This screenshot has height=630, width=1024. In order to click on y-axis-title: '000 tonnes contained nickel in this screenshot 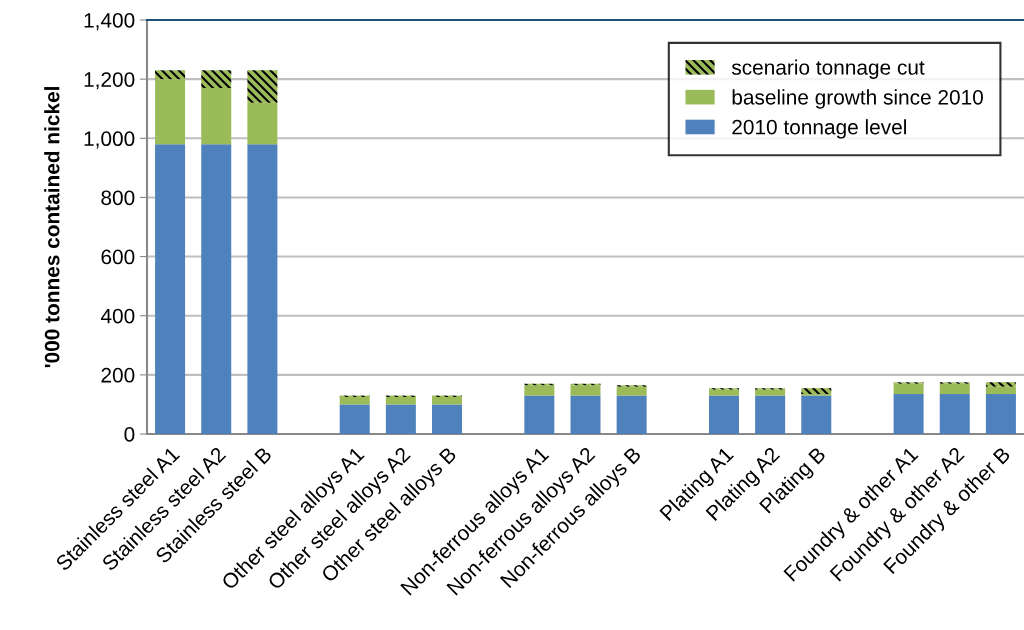, I will do `click(52, 227)`.